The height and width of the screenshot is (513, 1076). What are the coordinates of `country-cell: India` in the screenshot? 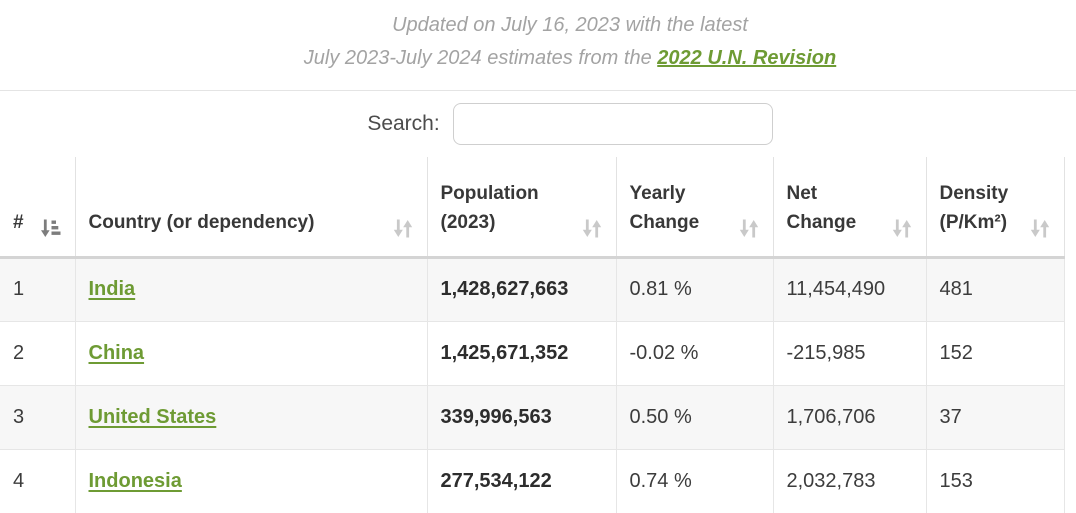 It's located at (250, 289).